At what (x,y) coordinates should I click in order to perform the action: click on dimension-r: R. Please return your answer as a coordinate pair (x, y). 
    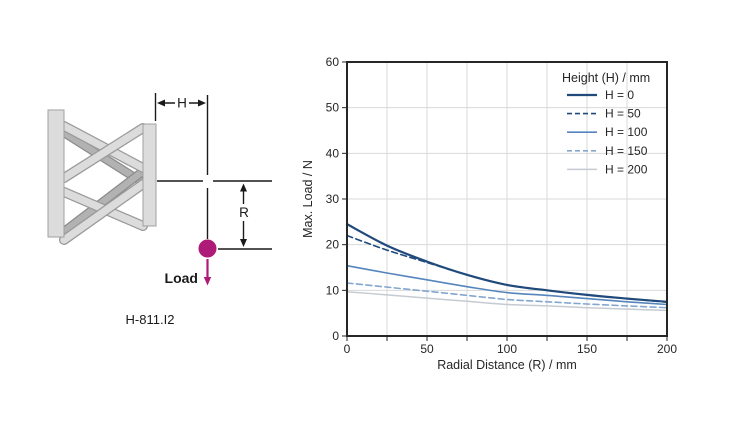
    Looking at the image, I should click on (244, 215).